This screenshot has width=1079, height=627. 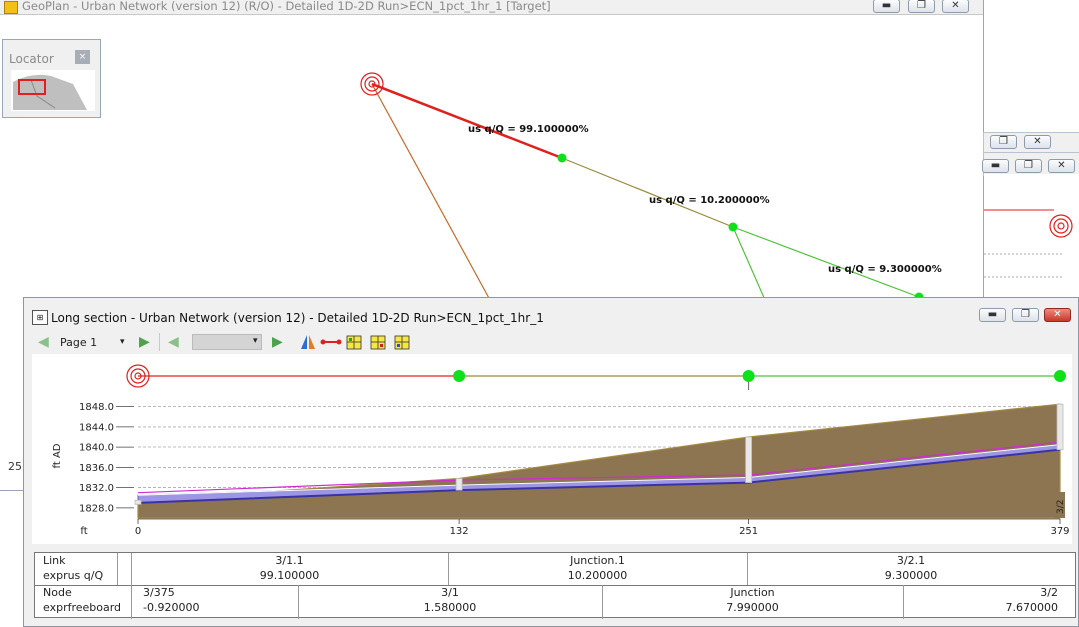 I want to click on link-value: 9.300000, so click(x=911, y=575).